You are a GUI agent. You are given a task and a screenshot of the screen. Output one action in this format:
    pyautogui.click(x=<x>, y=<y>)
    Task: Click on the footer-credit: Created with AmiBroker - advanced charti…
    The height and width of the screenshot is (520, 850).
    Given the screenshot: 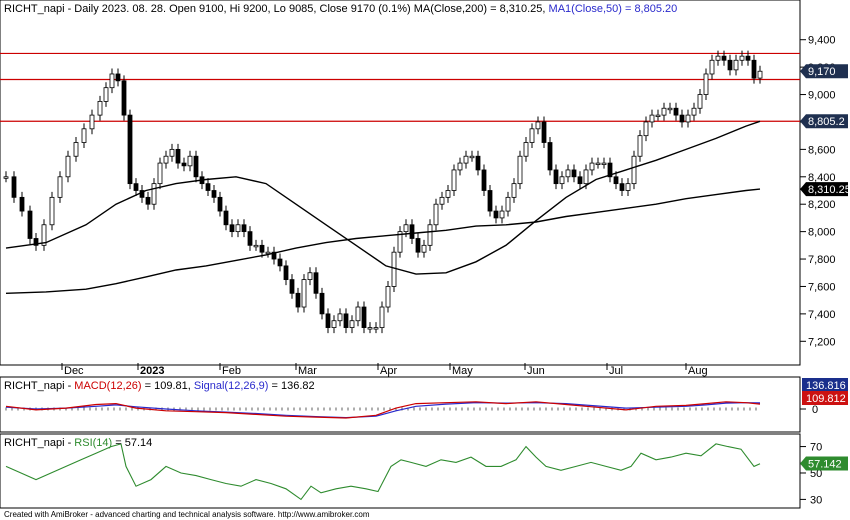 What is the action you would take?
    pyautogui.click(x=187, y=514)
    